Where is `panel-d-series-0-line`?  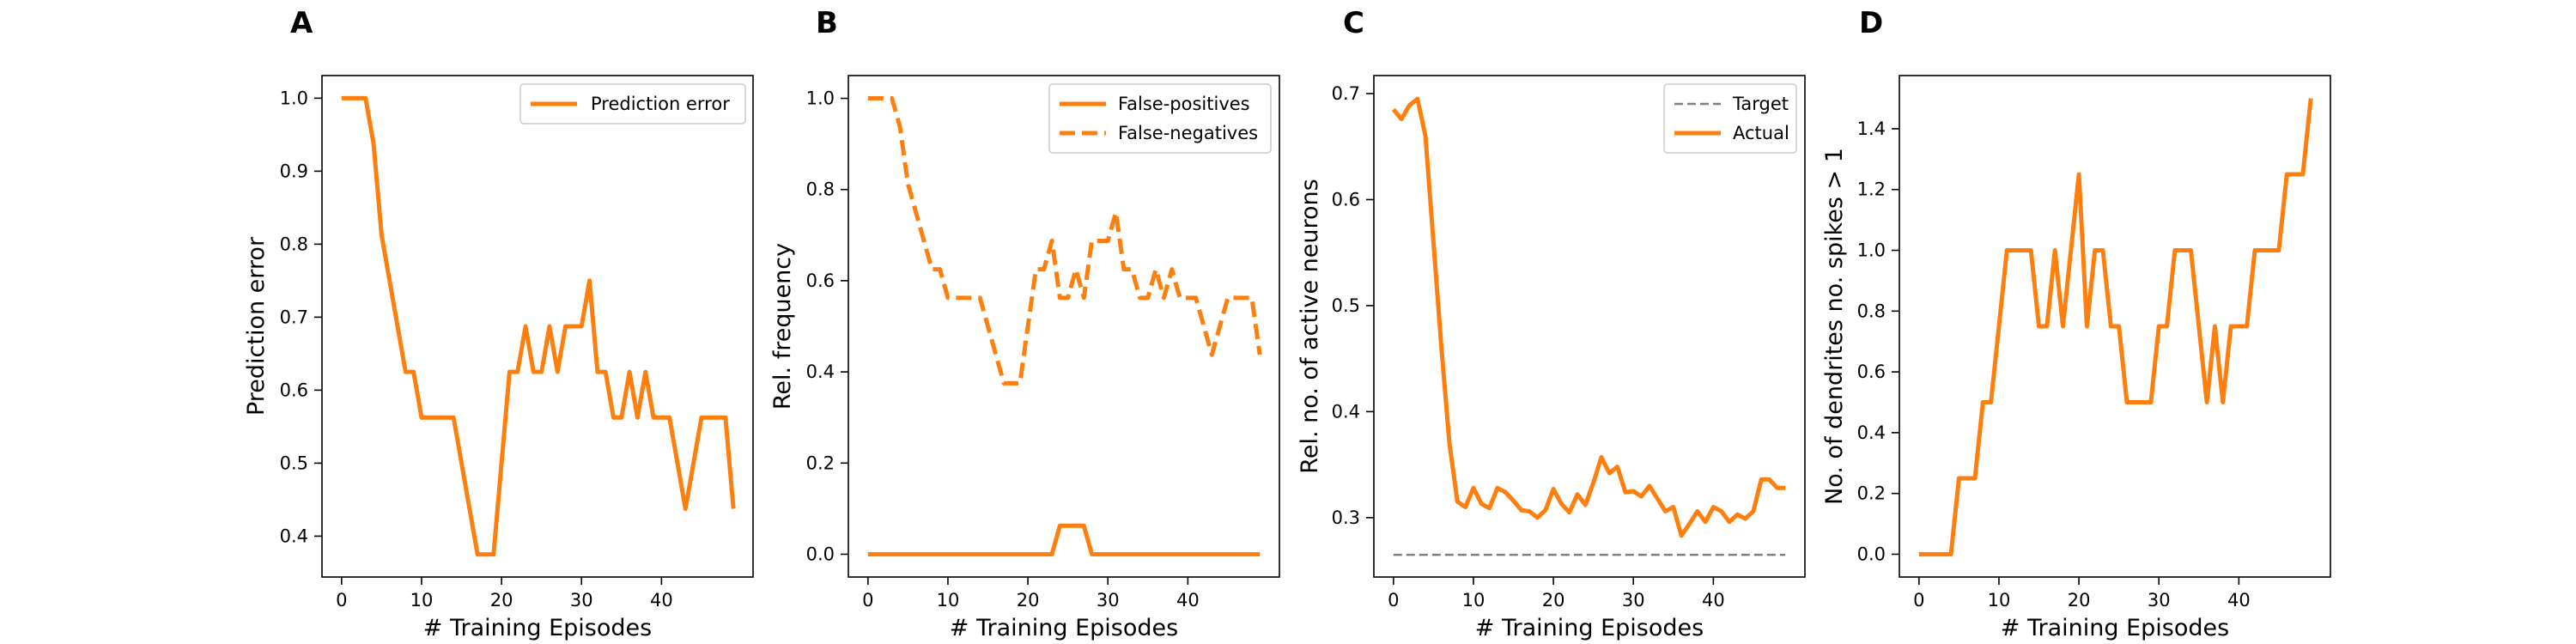
panel-d-series-0-line is located at coordinates (2115, 327).